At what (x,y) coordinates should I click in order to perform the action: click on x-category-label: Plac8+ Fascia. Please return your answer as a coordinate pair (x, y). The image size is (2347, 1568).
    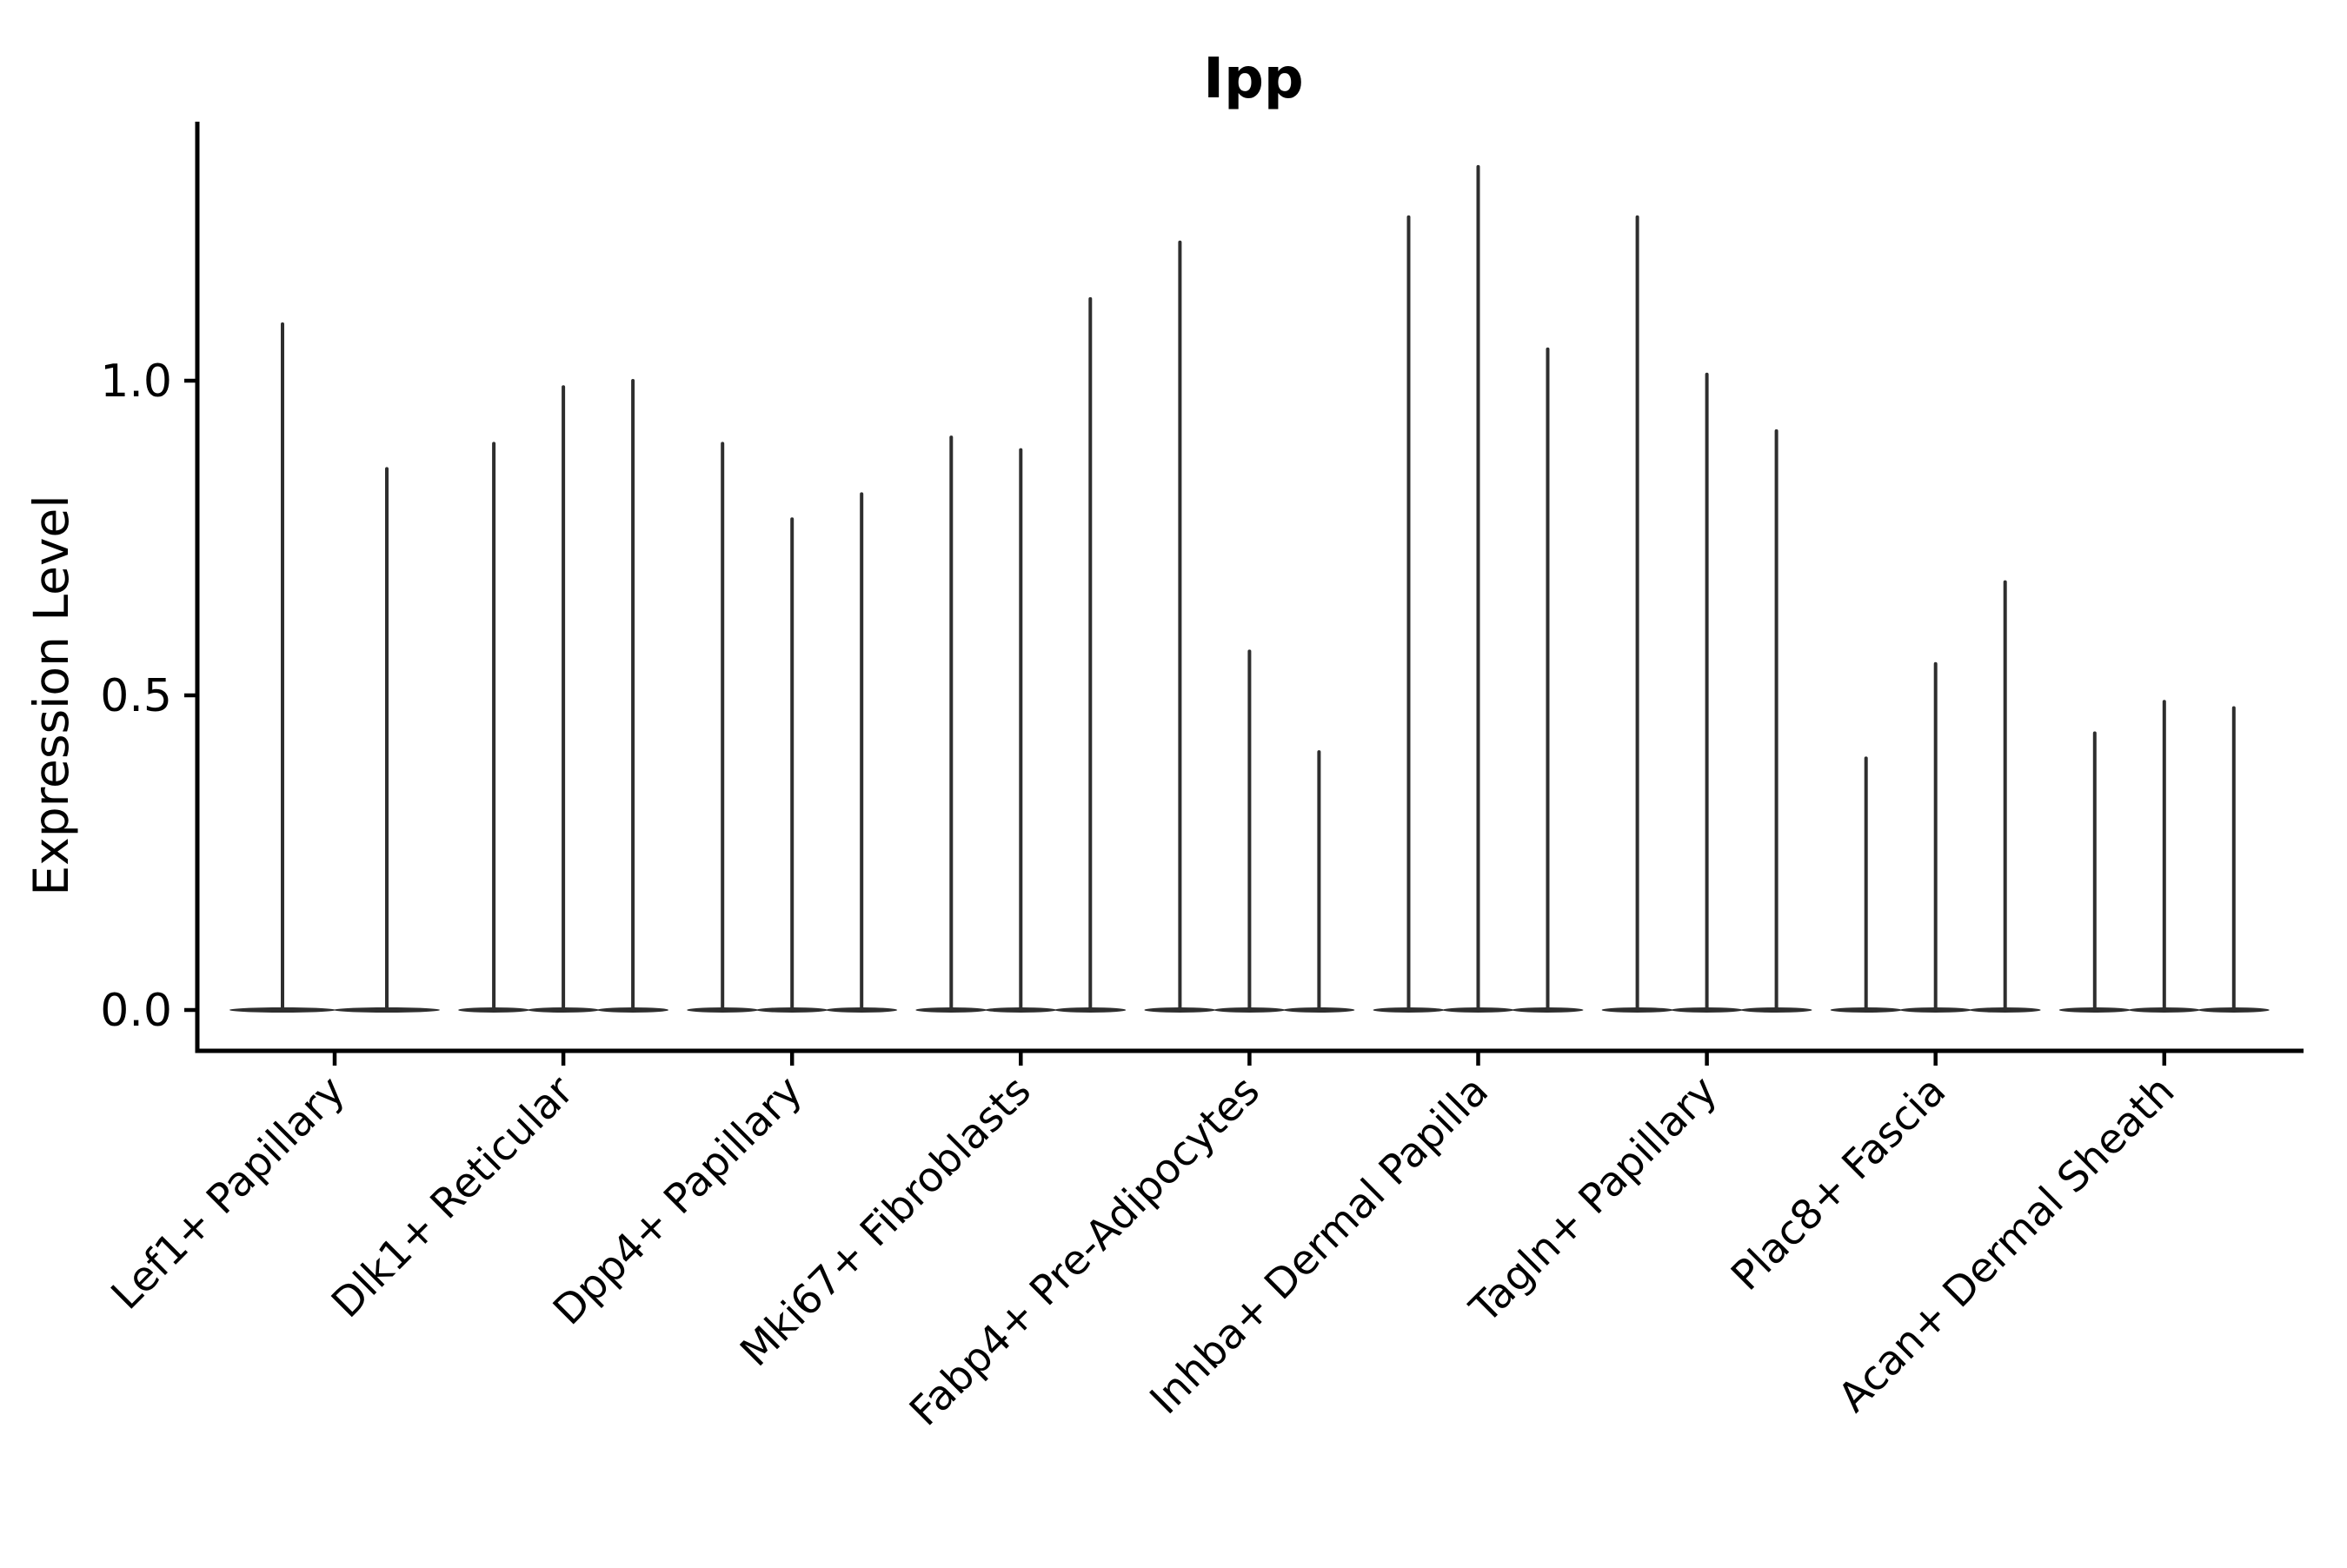
    Looking at the image, I should click on (1838, 1183).